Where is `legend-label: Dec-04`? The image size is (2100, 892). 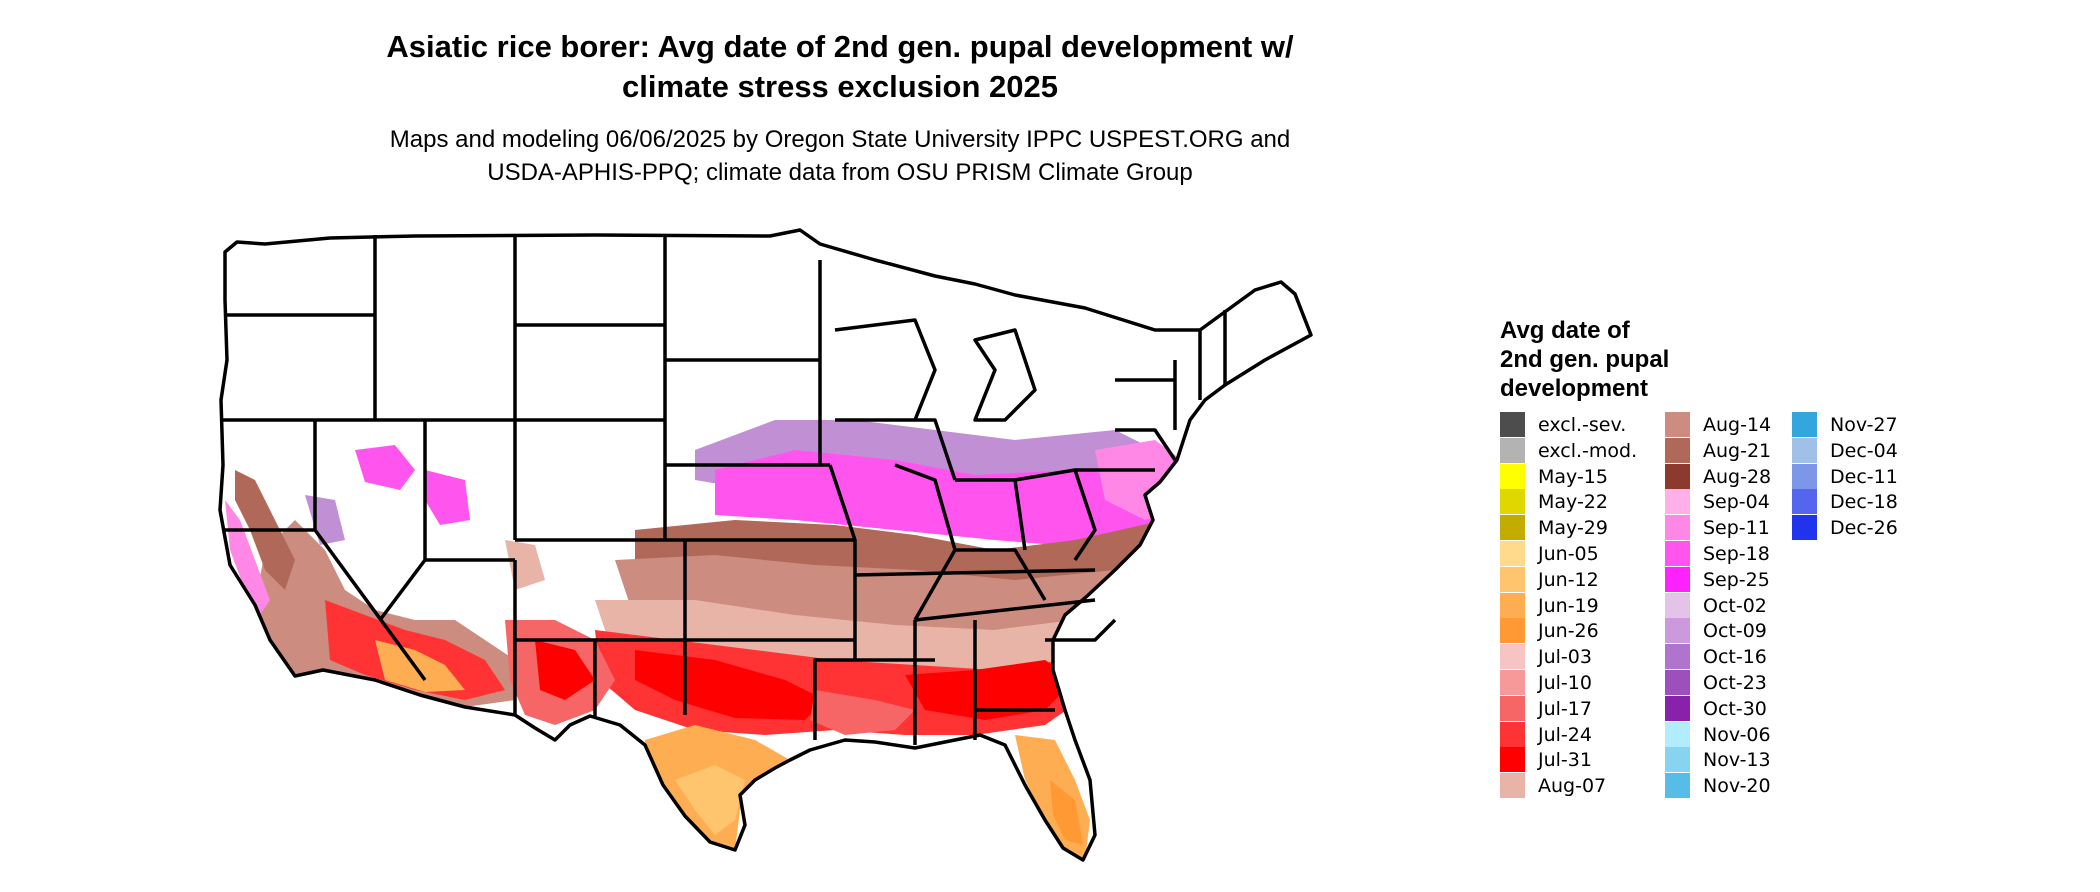
legend-label: Dec-04 is located at coordinates (1864, 450).